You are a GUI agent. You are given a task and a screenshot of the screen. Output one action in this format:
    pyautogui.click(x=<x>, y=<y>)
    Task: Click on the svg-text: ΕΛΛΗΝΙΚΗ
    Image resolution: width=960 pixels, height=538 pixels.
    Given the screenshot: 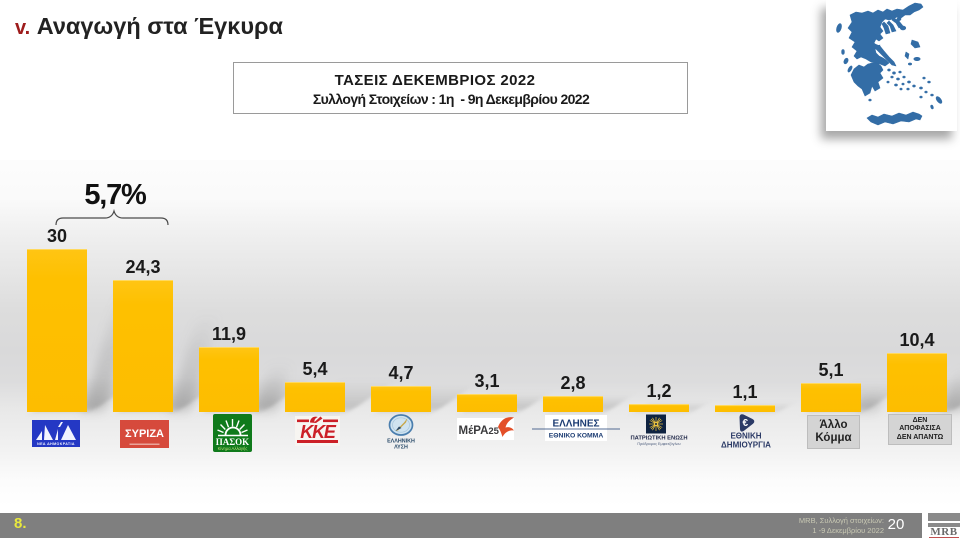 What is the action you would take?
    pyautogui.click(x=401, y=442)
    